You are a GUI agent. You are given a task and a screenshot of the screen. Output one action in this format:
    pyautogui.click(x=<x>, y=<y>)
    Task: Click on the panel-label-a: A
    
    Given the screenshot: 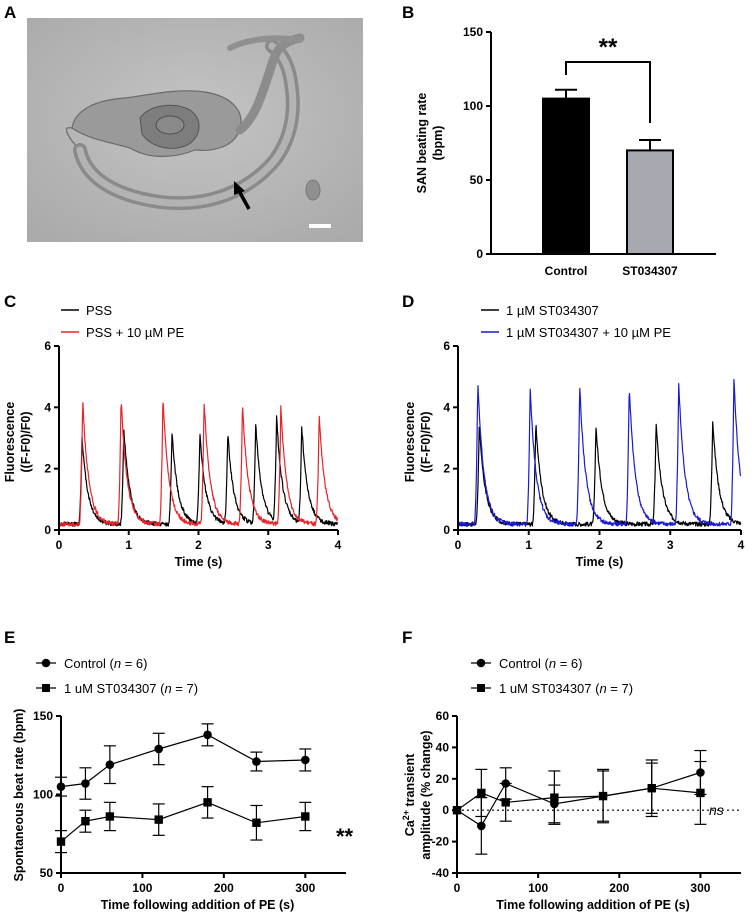 What is the action you would take?
    pyautogui.click(x=10, y=12)
    